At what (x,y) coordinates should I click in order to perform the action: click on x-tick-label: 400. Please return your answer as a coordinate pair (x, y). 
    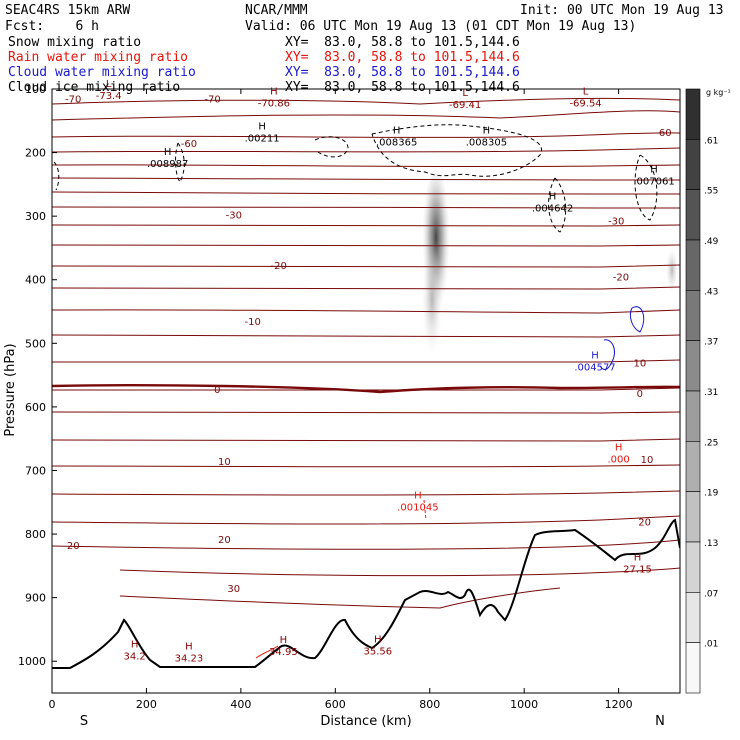
    Looking at the image, I should click on (240, 704).